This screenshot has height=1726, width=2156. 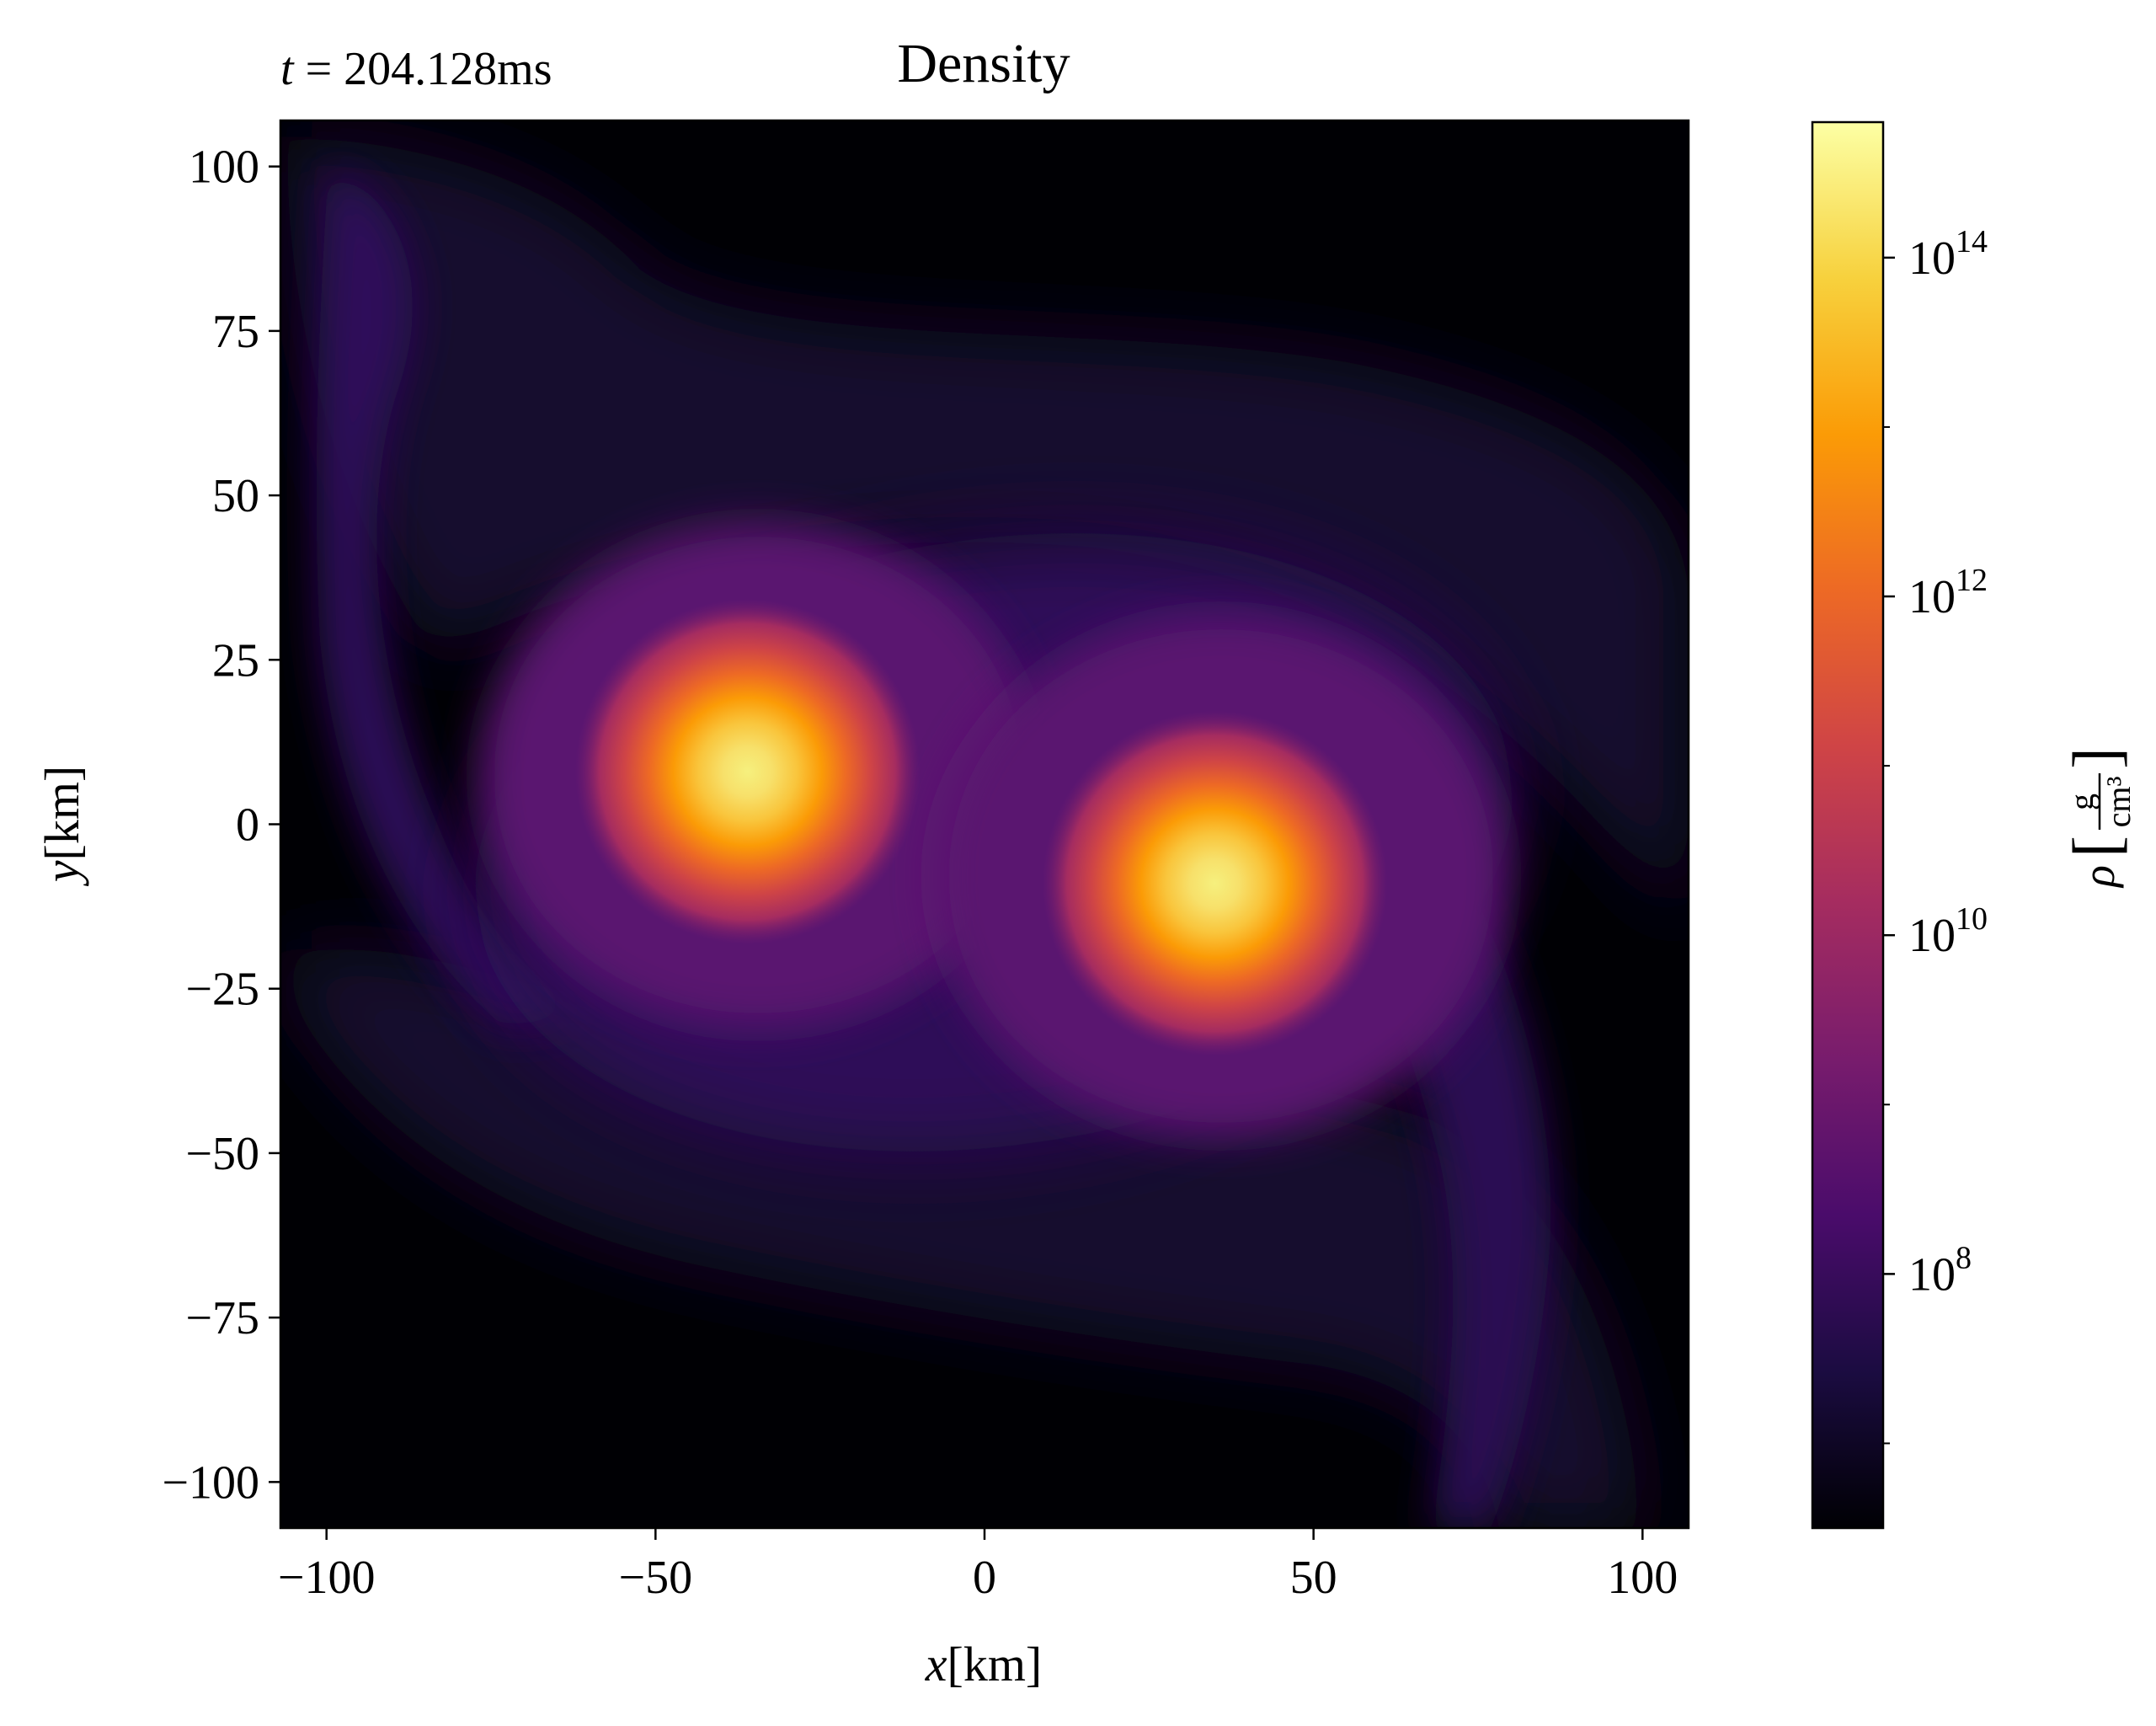 What do you see at coordinates (2081, 802) in the screenshot?
I see `colorbar-label-numerator: g` at bounding box center [2081, 802].